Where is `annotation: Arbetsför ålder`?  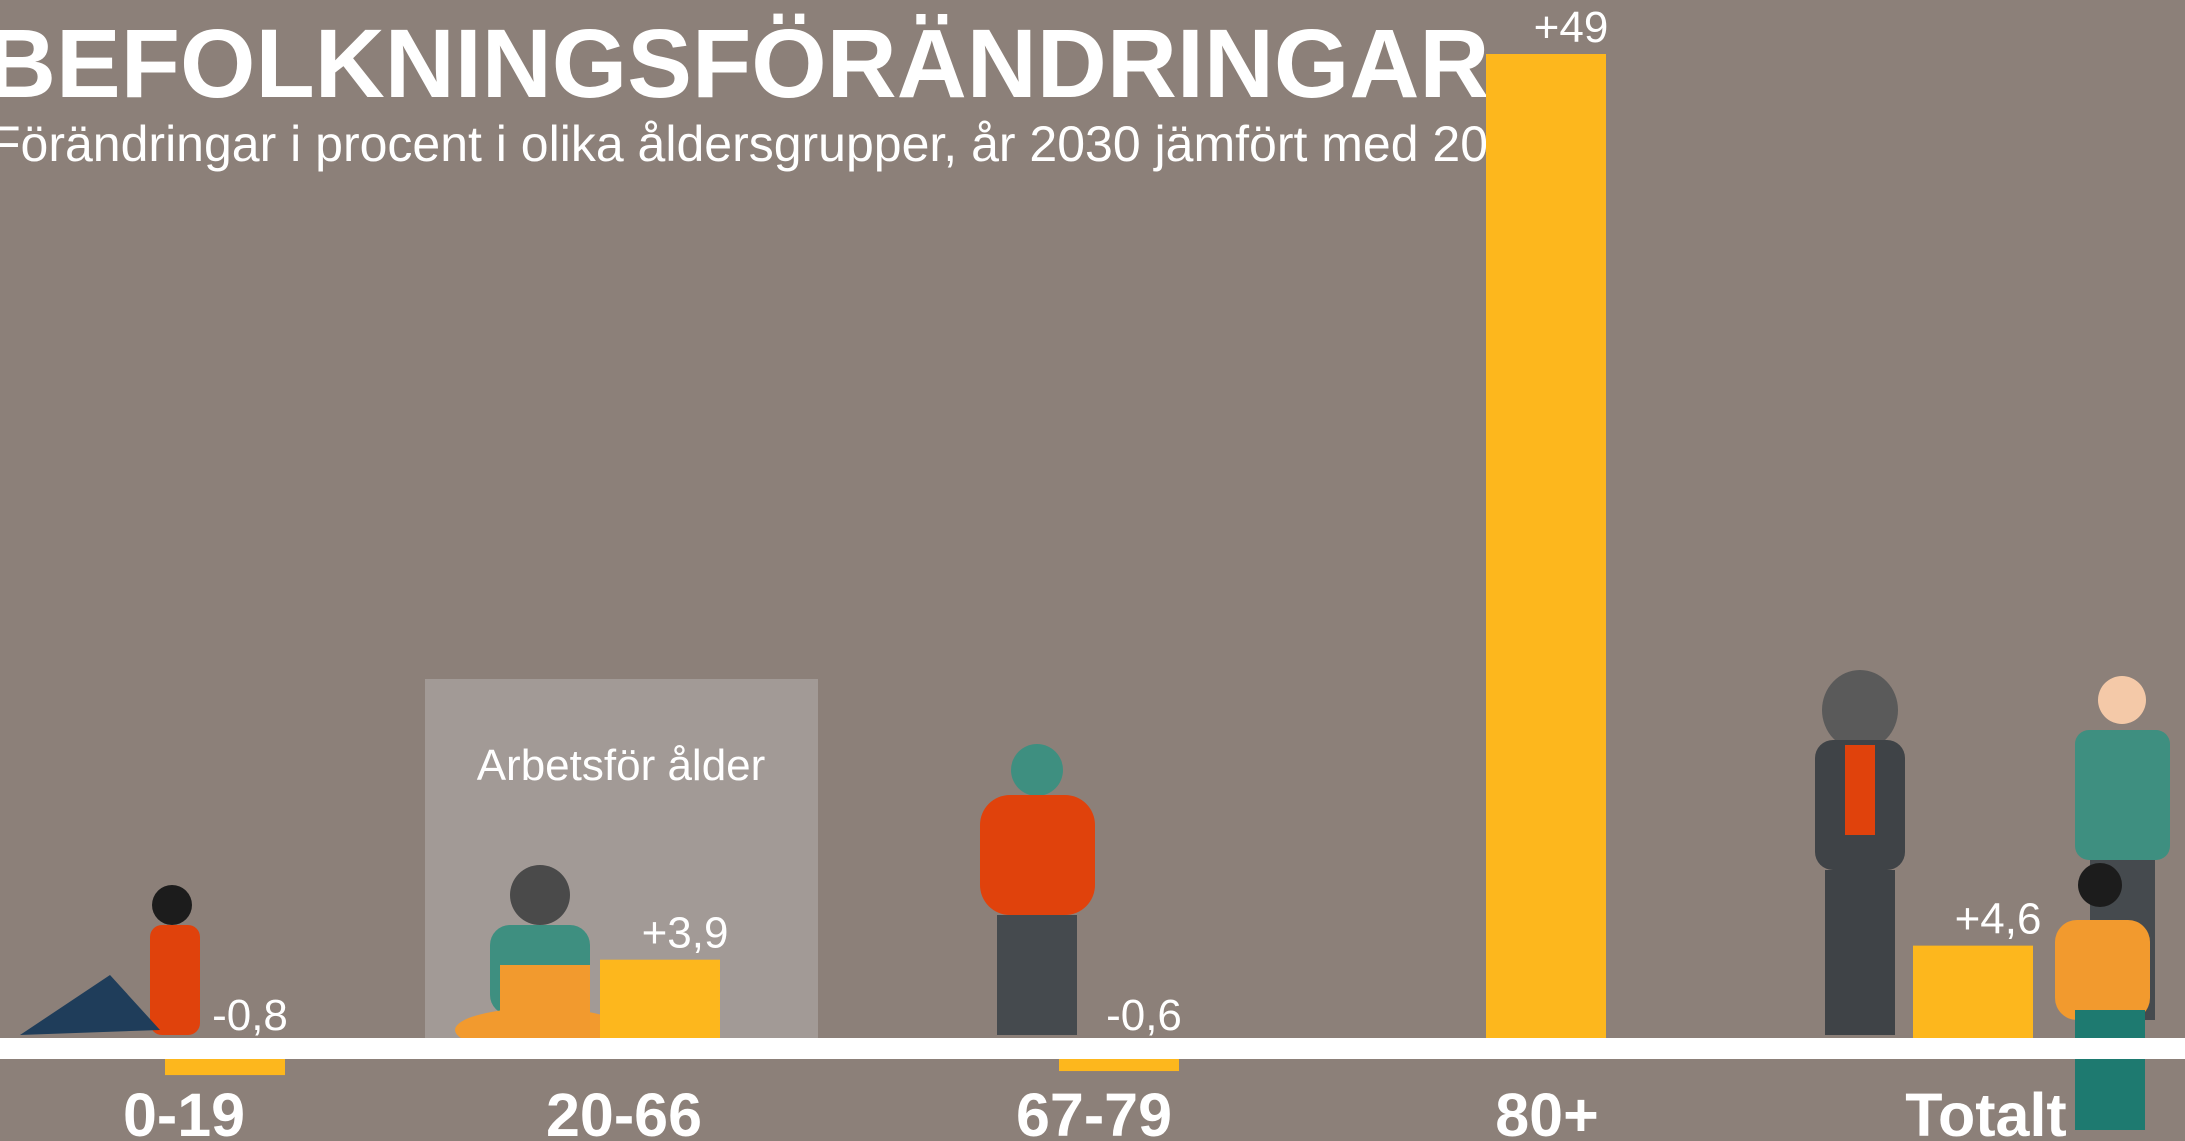 annotation: Arbetsför ålder is located at coordinates (621, 765).